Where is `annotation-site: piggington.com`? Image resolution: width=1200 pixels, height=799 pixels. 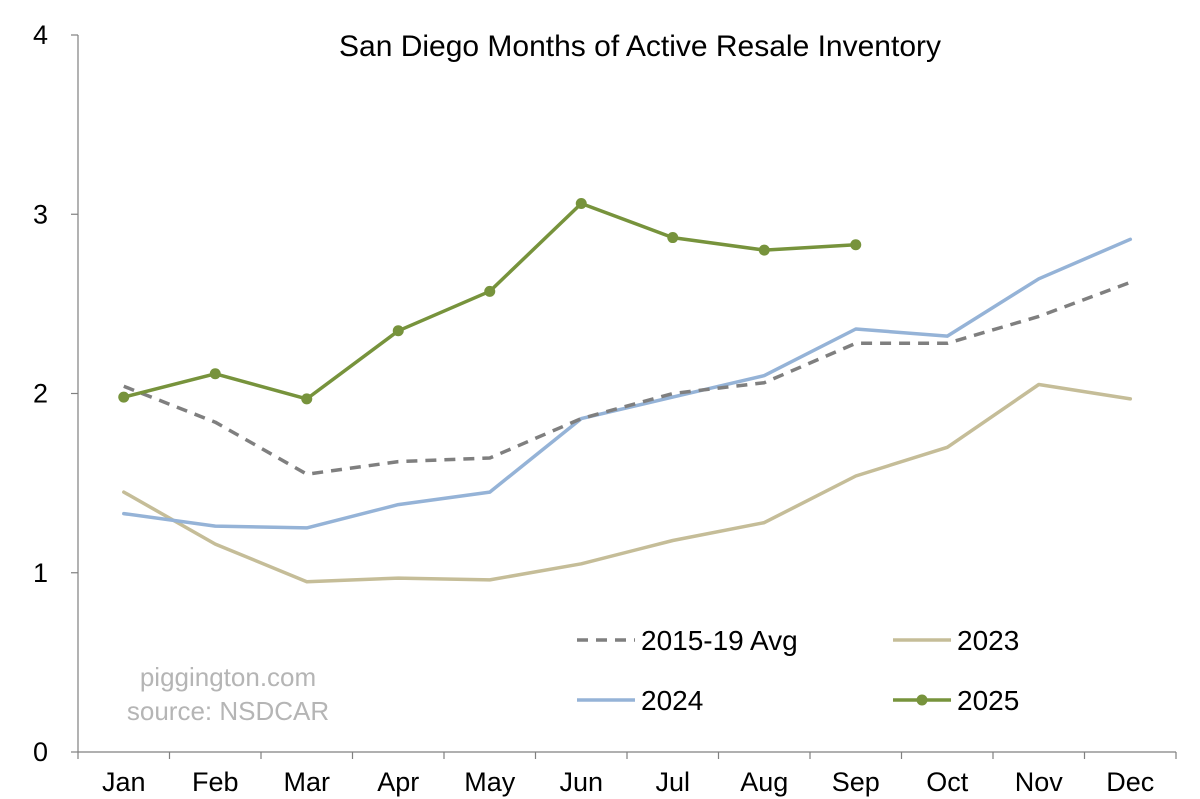
annotation-site: piggington.com is located at coordinates (228, 677).